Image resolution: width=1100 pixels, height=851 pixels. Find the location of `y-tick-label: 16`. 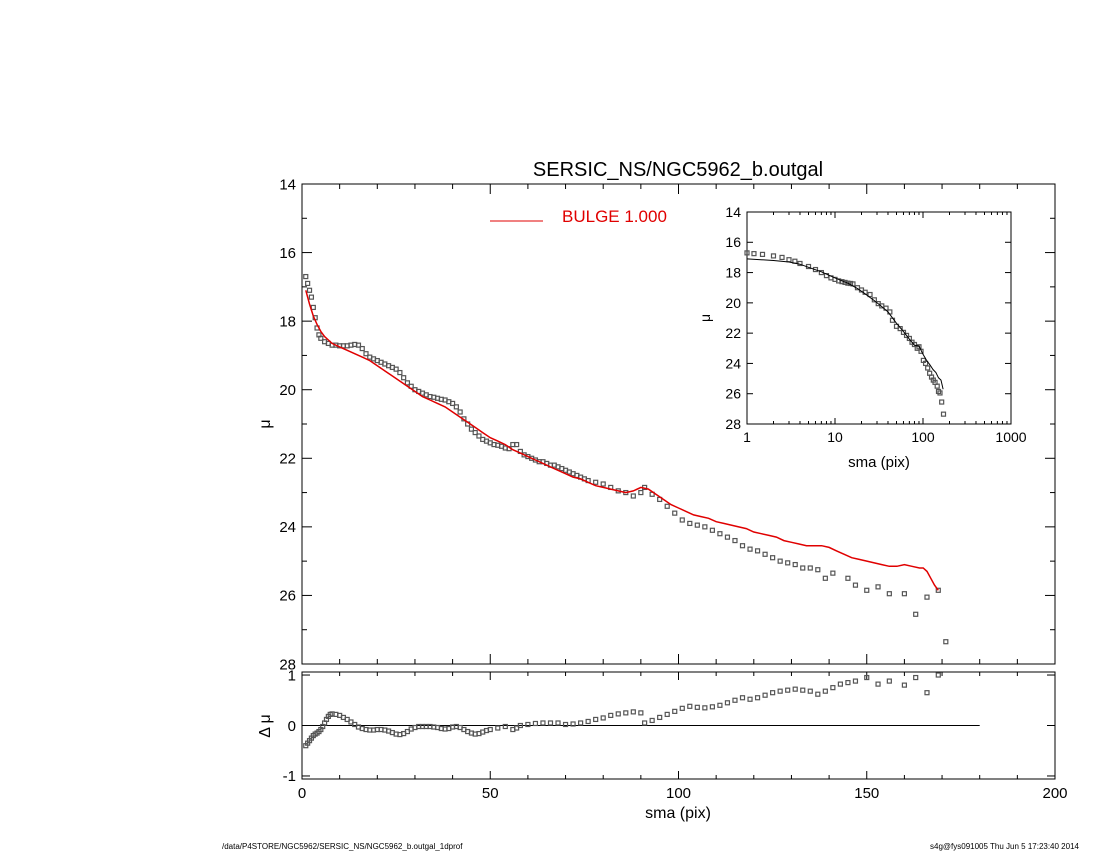

y-tick-label: 16 is located at coordinates (733, 242).